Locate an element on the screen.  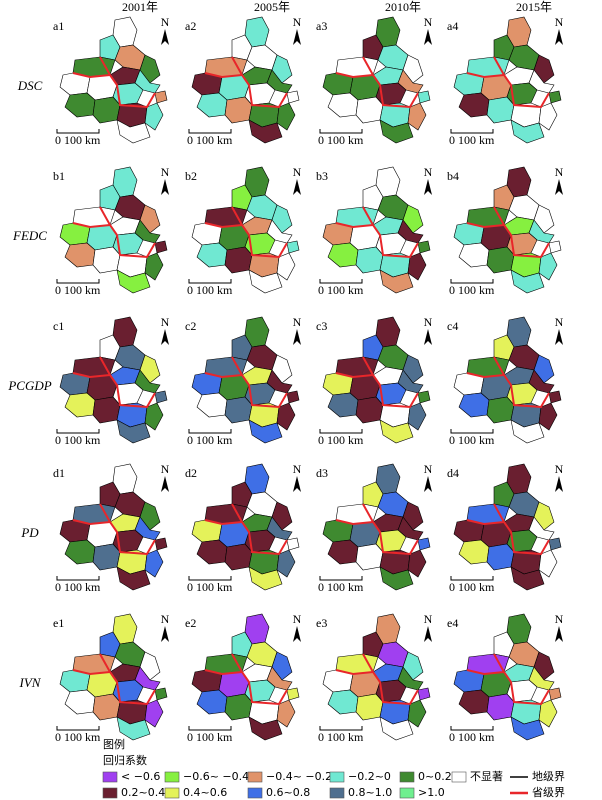
legend-label: 省级界 is located at coordinates (548, 792).